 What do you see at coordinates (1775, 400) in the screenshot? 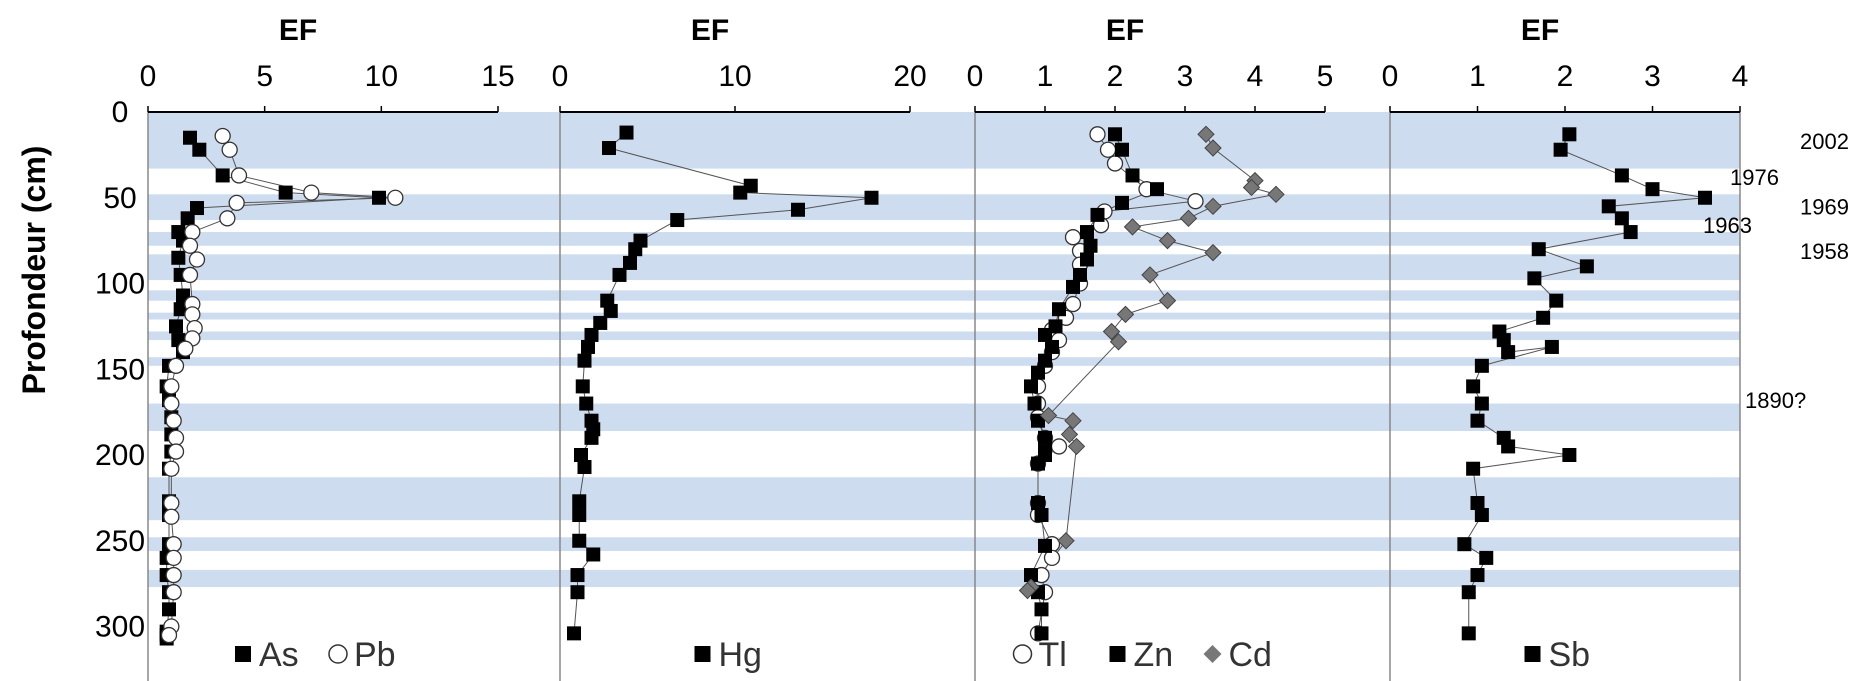
I see `date-annotation: 1890?` at bounding box center [1775, 400].